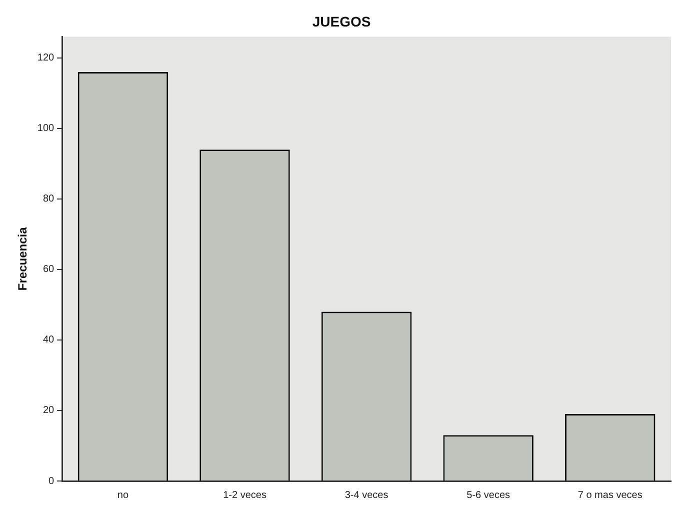 The height and width of the screenshot is (514, 683). Describe the element at coordinates (488, 495) in the screenshot. I see `x-tick-label: 5-6 veces` at that location.